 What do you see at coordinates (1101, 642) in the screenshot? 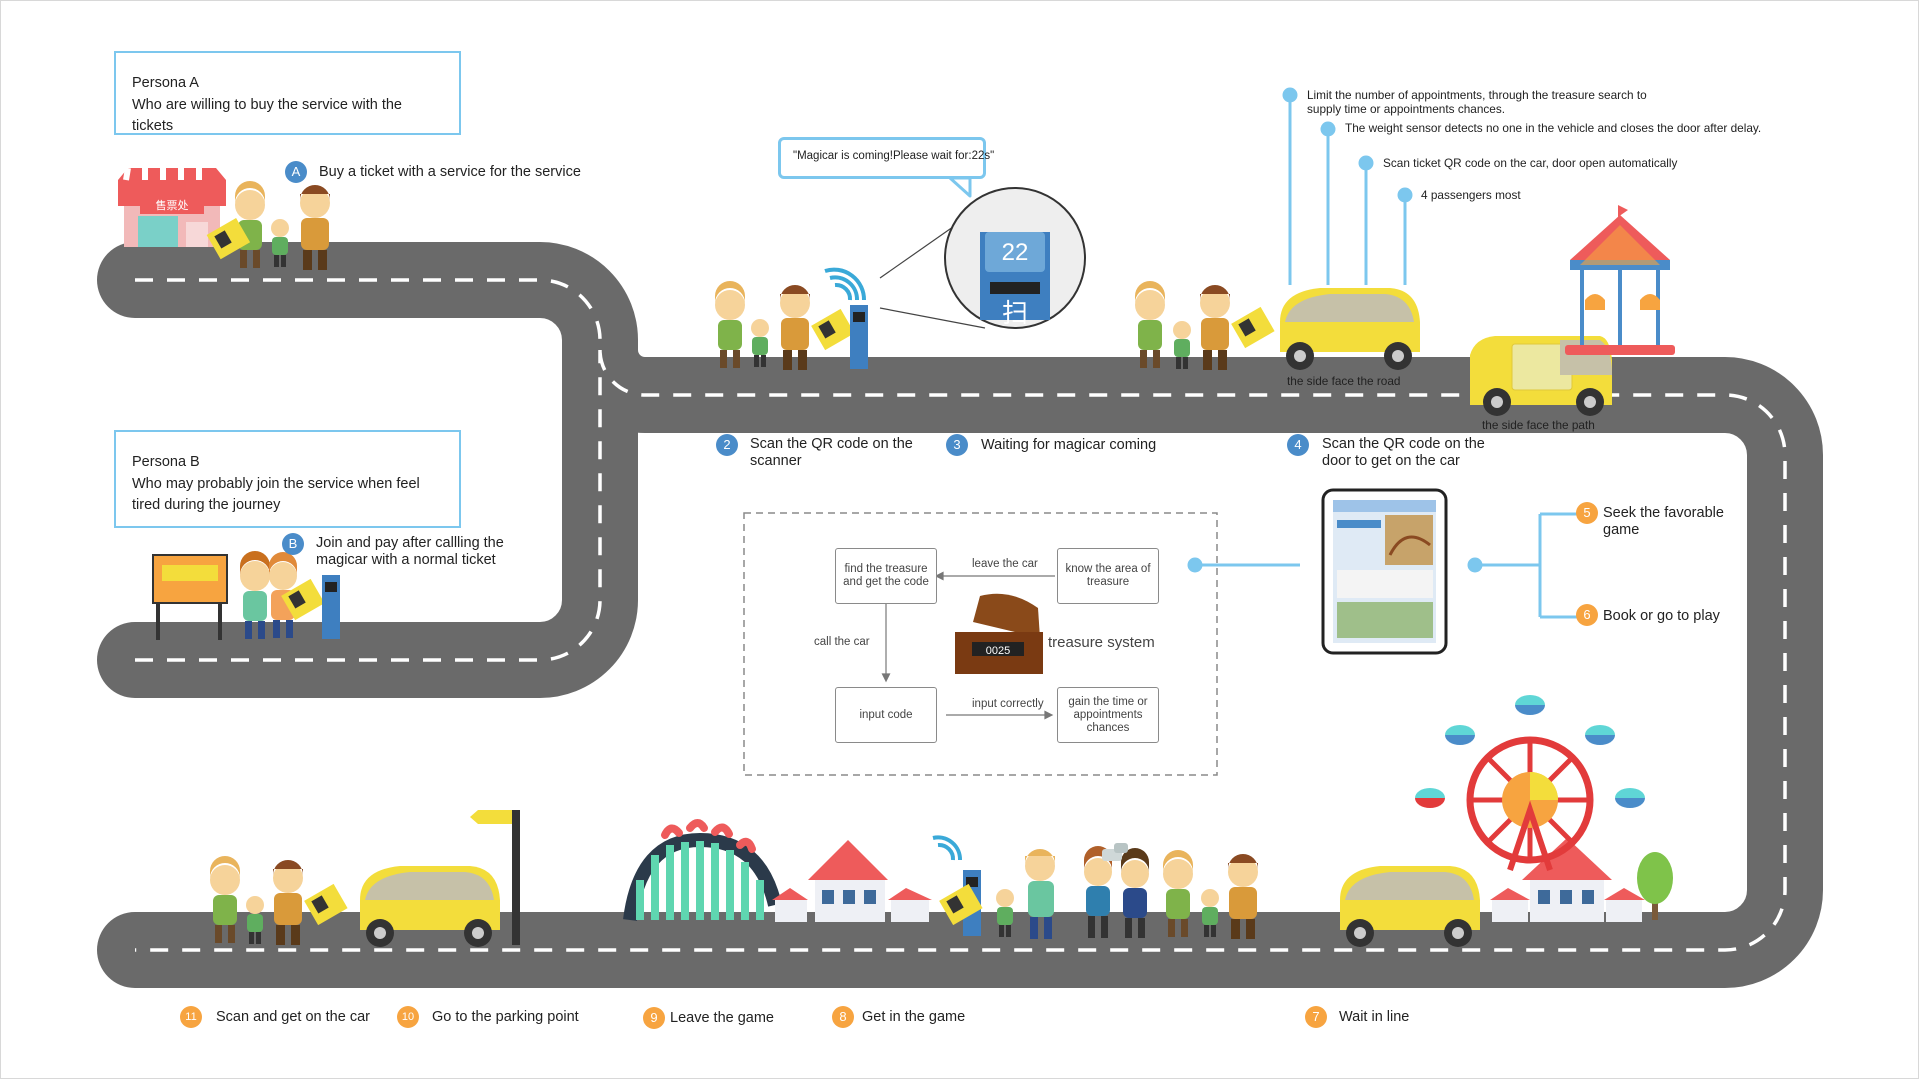
I see `treasure-system-title: treasure system` at bounding box center [1101, 642].